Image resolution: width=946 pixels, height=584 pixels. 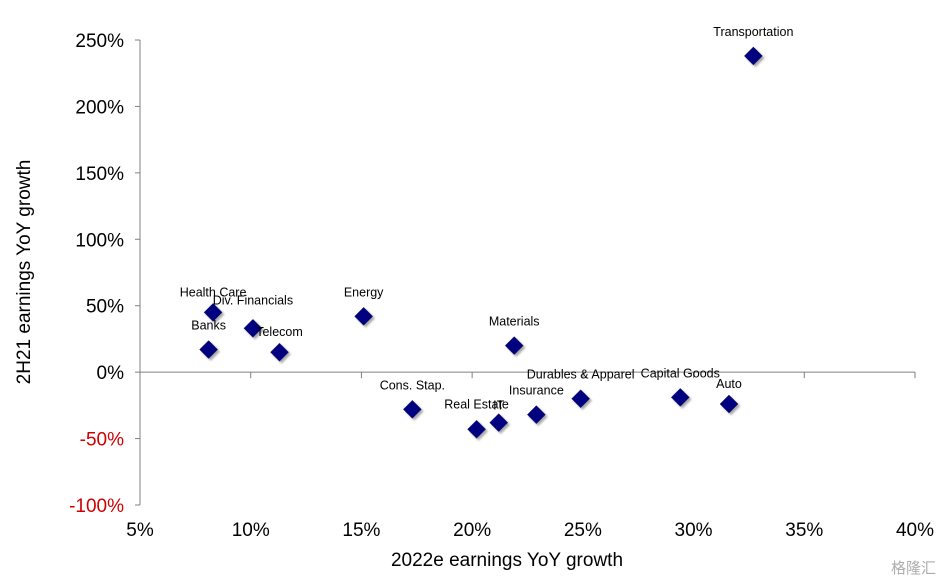 What do you see at coordinates (99, 174) in the screenshot?
I see `y-tick-label: 150%` at bounding box center [99, 174].